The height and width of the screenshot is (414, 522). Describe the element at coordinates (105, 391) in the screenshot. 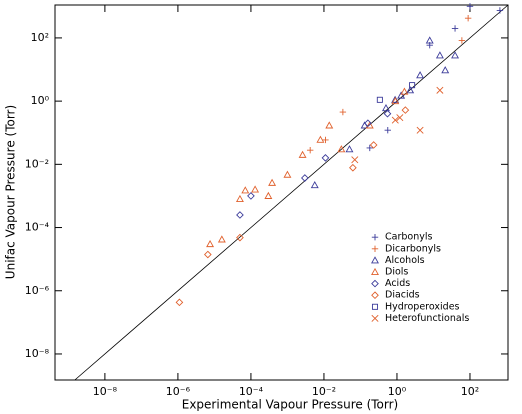

I see `x-tick-label: 10⁻⁸` at that location.